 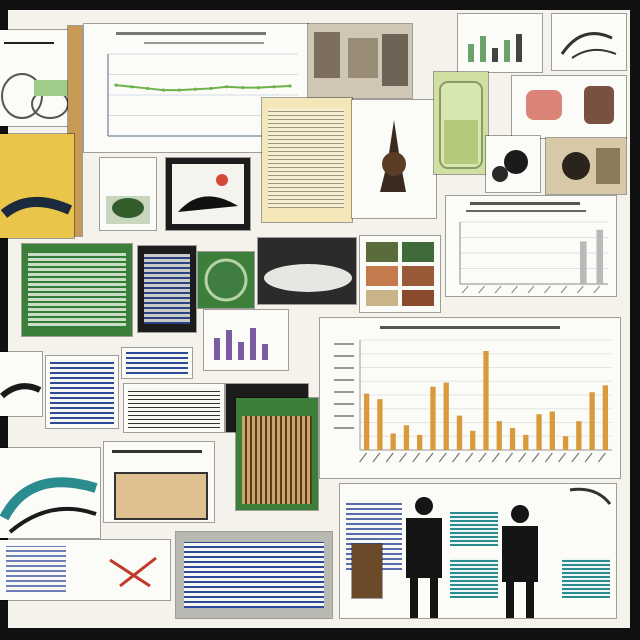 I want to click on device-svg, so click(x=128, y=210).